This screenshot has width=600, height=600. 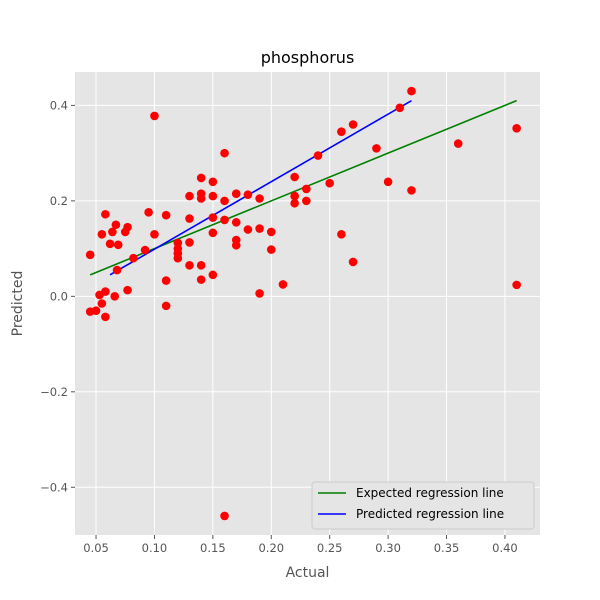 I want to click on x-tick-label: 0.25, so click(x=330, y=548).